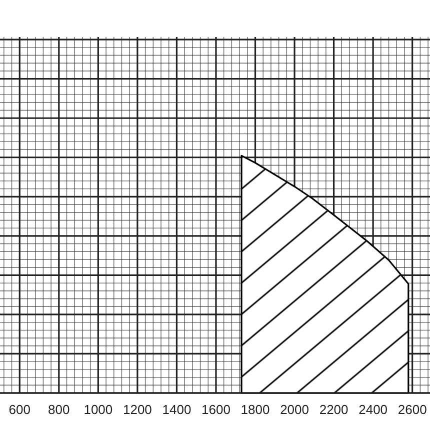 The width and height of the screenshot is (430, 430). What do you see at coordinates (373, 410) in the screenshot?
I see `x-tick-label: 2400` at bounding box center [373, 410].